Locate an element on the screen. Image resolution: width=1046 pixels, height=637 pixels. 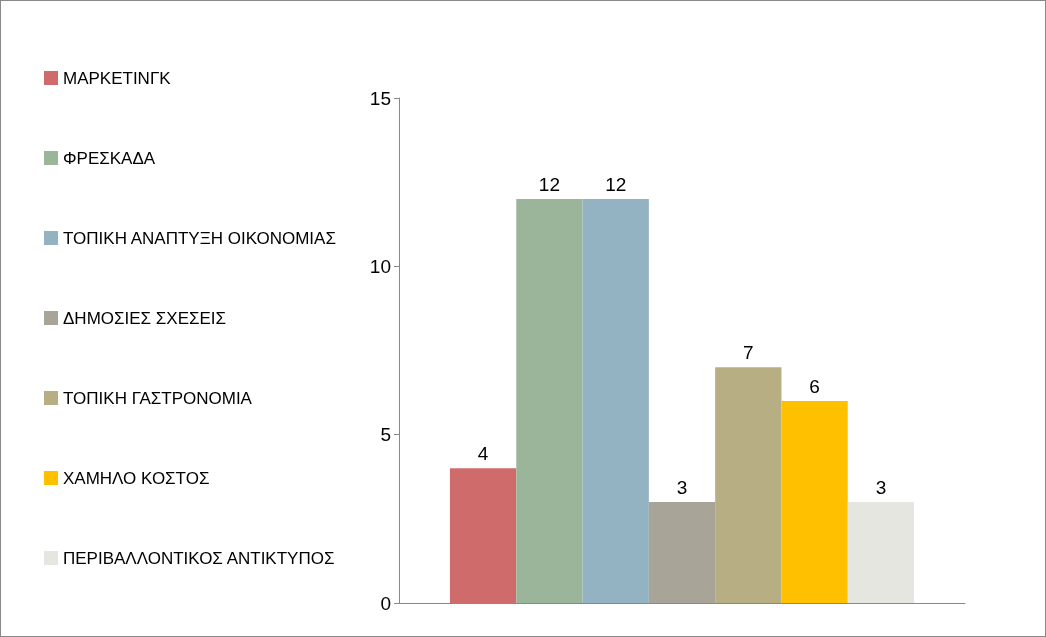
y-tick-label: 0 is located at coordinates (385, 603).